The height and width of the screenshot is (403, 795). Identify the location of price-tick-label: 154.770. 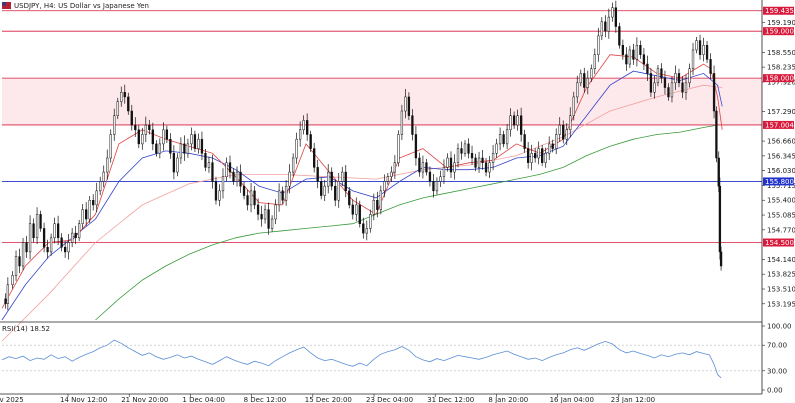
(781, 230).